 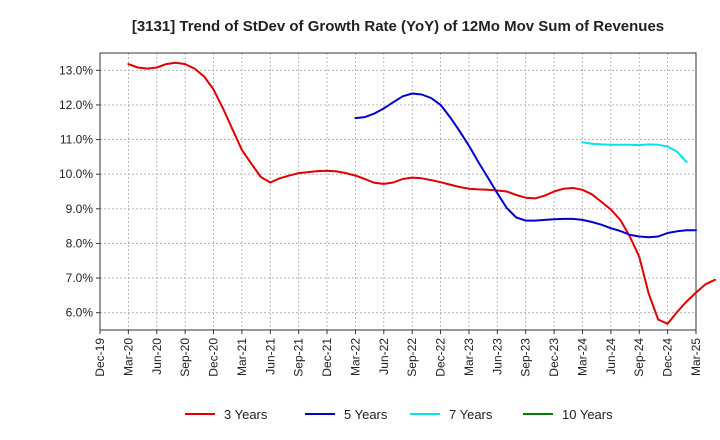 I want to click on y-tick-label: 11.0%, so click(x=76, y=140).